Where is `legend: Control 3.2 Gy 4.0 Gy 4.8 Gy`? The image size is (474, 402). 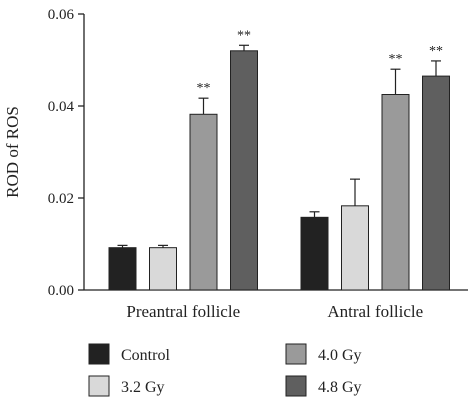
legend: Control 3.2 Gy 4.0 Gy 4.8 Gy is located at coordinates (225, 370).